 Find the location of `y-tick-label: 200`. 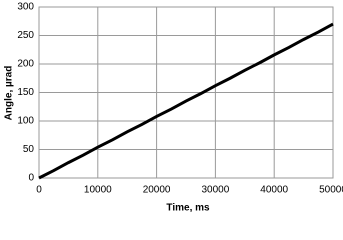

y-tick-label: 200 is located at coordinates (25, 64).